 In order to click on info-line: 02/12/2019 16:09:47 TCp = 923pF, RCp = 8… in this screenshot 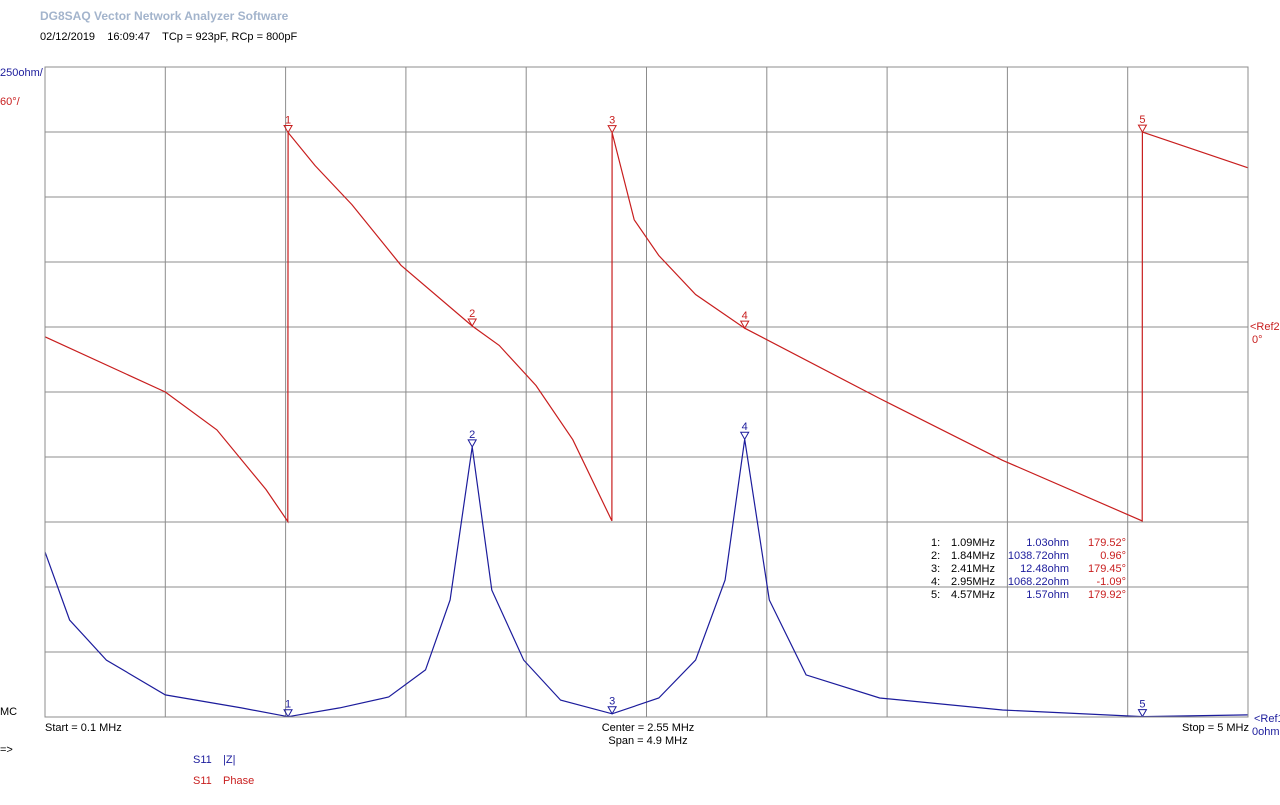, I will do `click(169, 37)`.